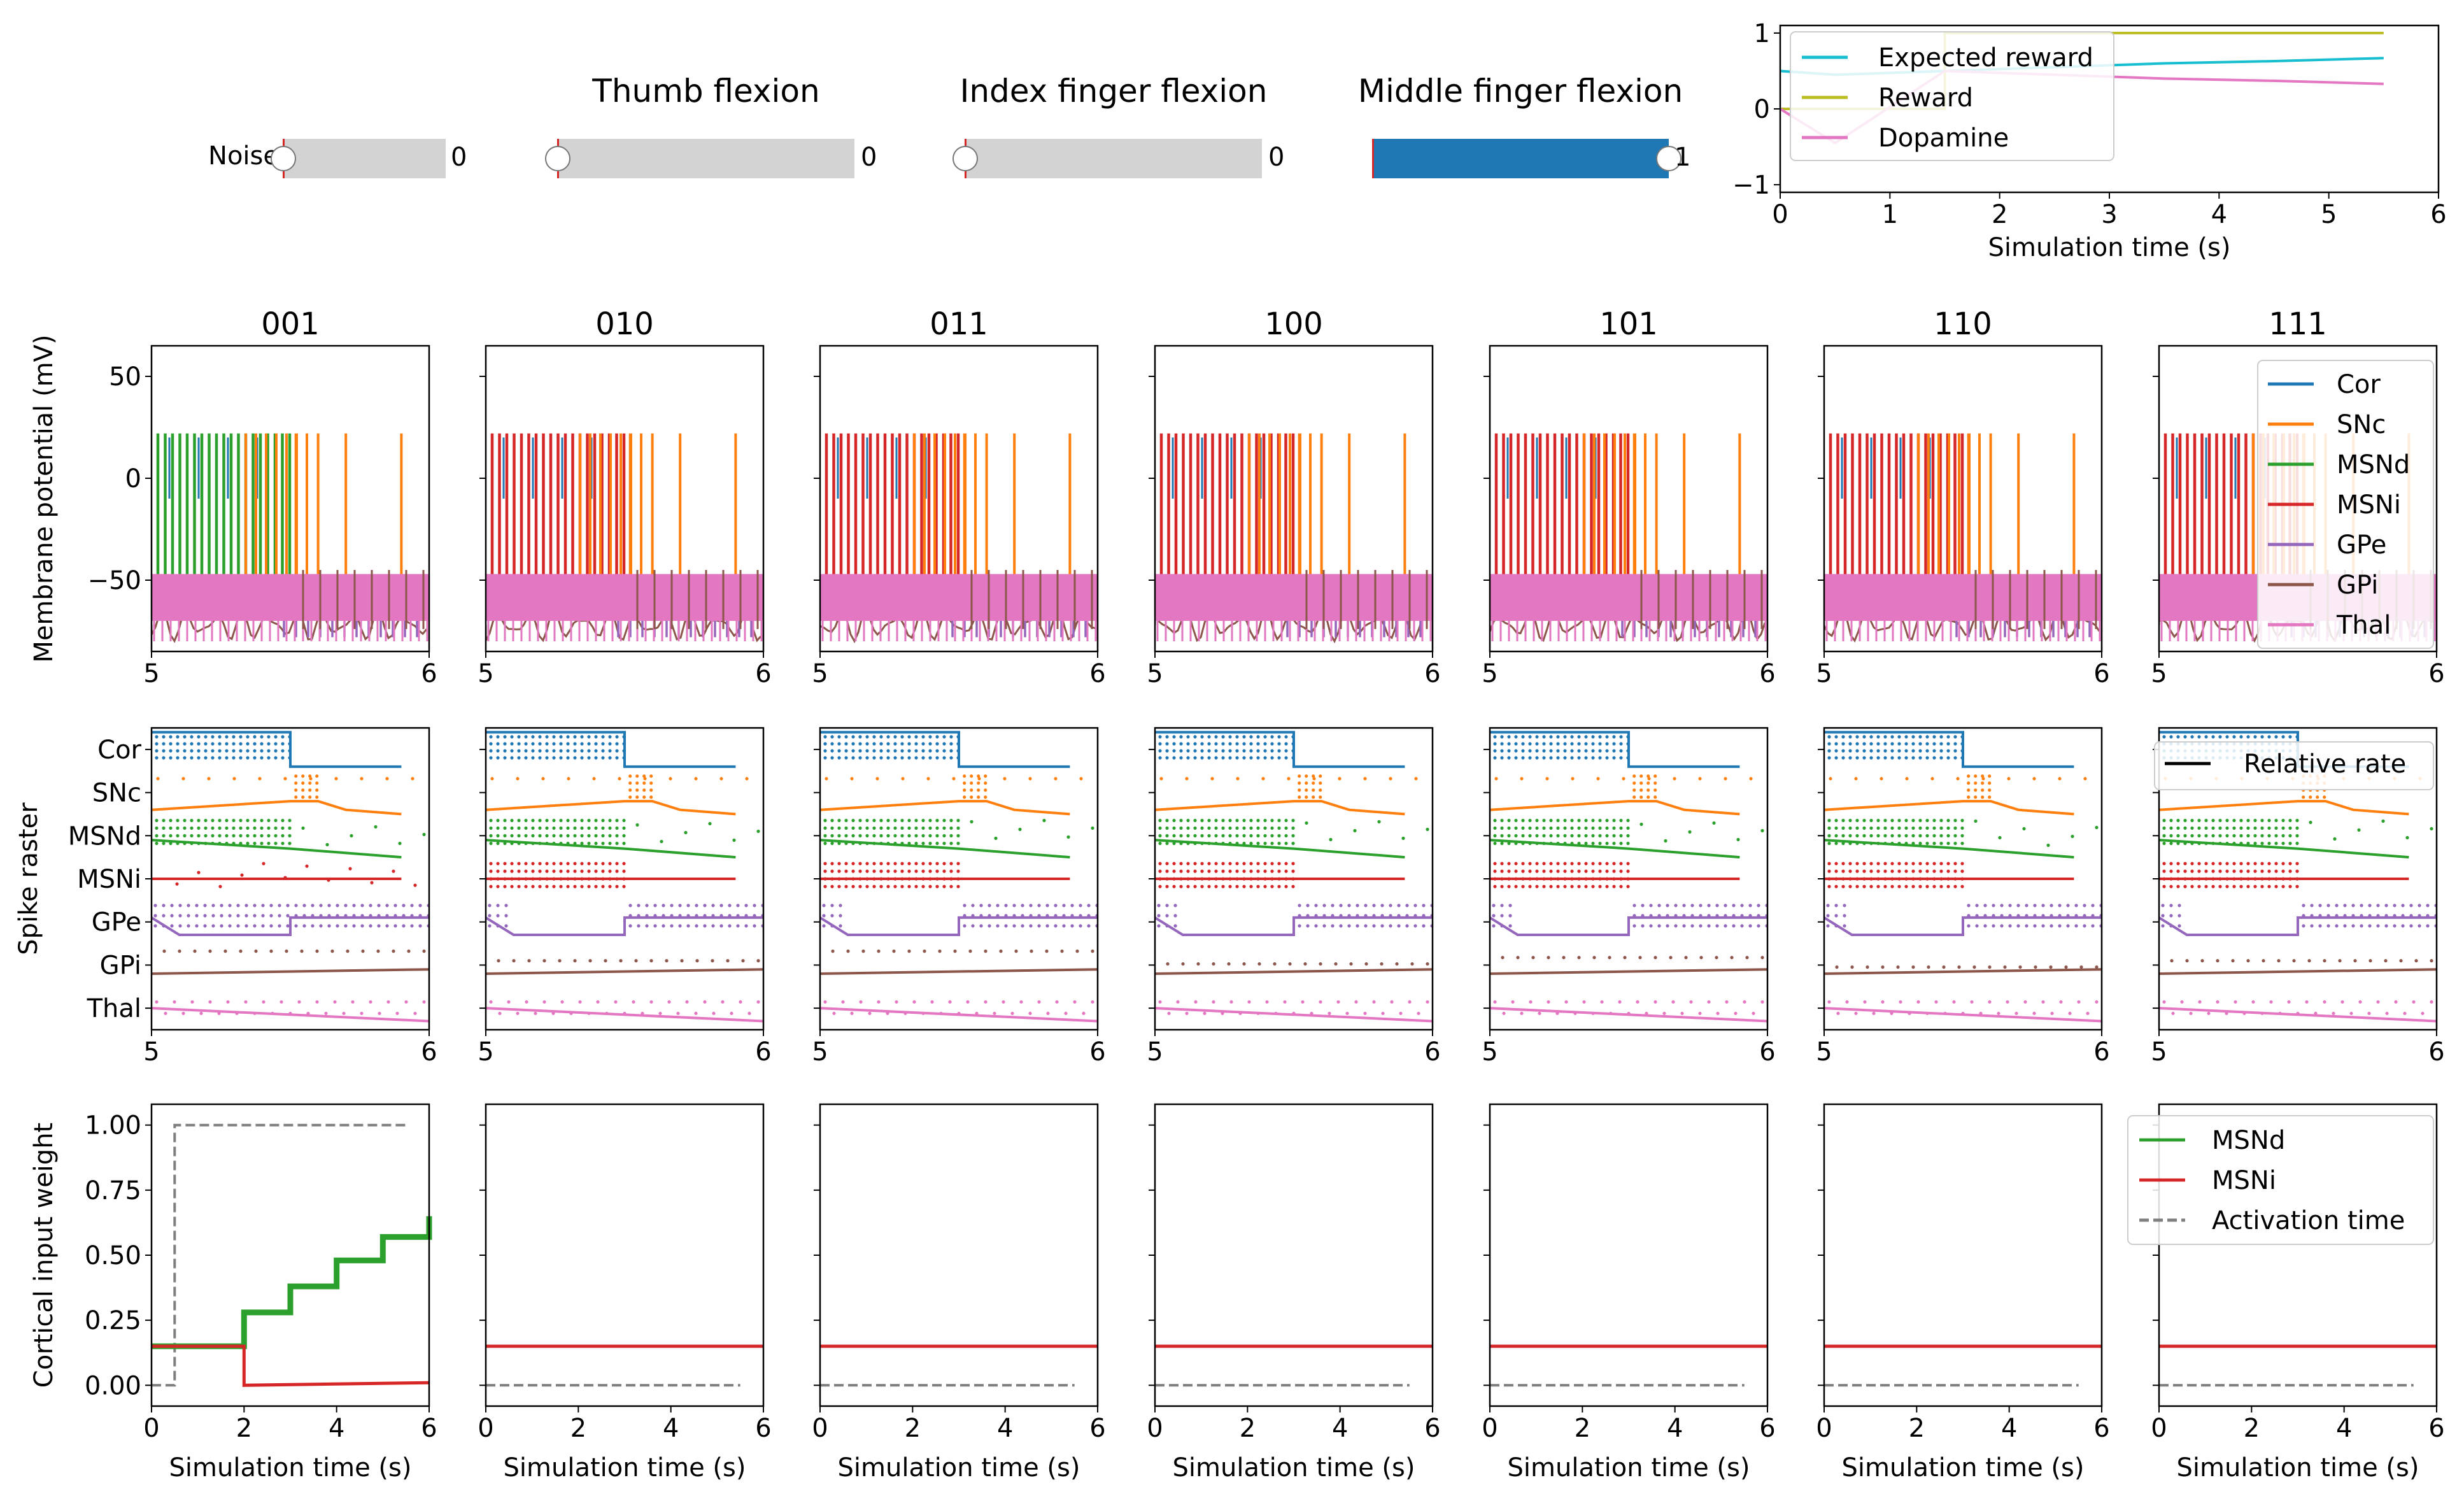 The height and width of the screenshot is (1508, 2464). Describe the element at coordinates (2308, 1220) in the screenshot. I see `legend-label: Activation time` at that location.